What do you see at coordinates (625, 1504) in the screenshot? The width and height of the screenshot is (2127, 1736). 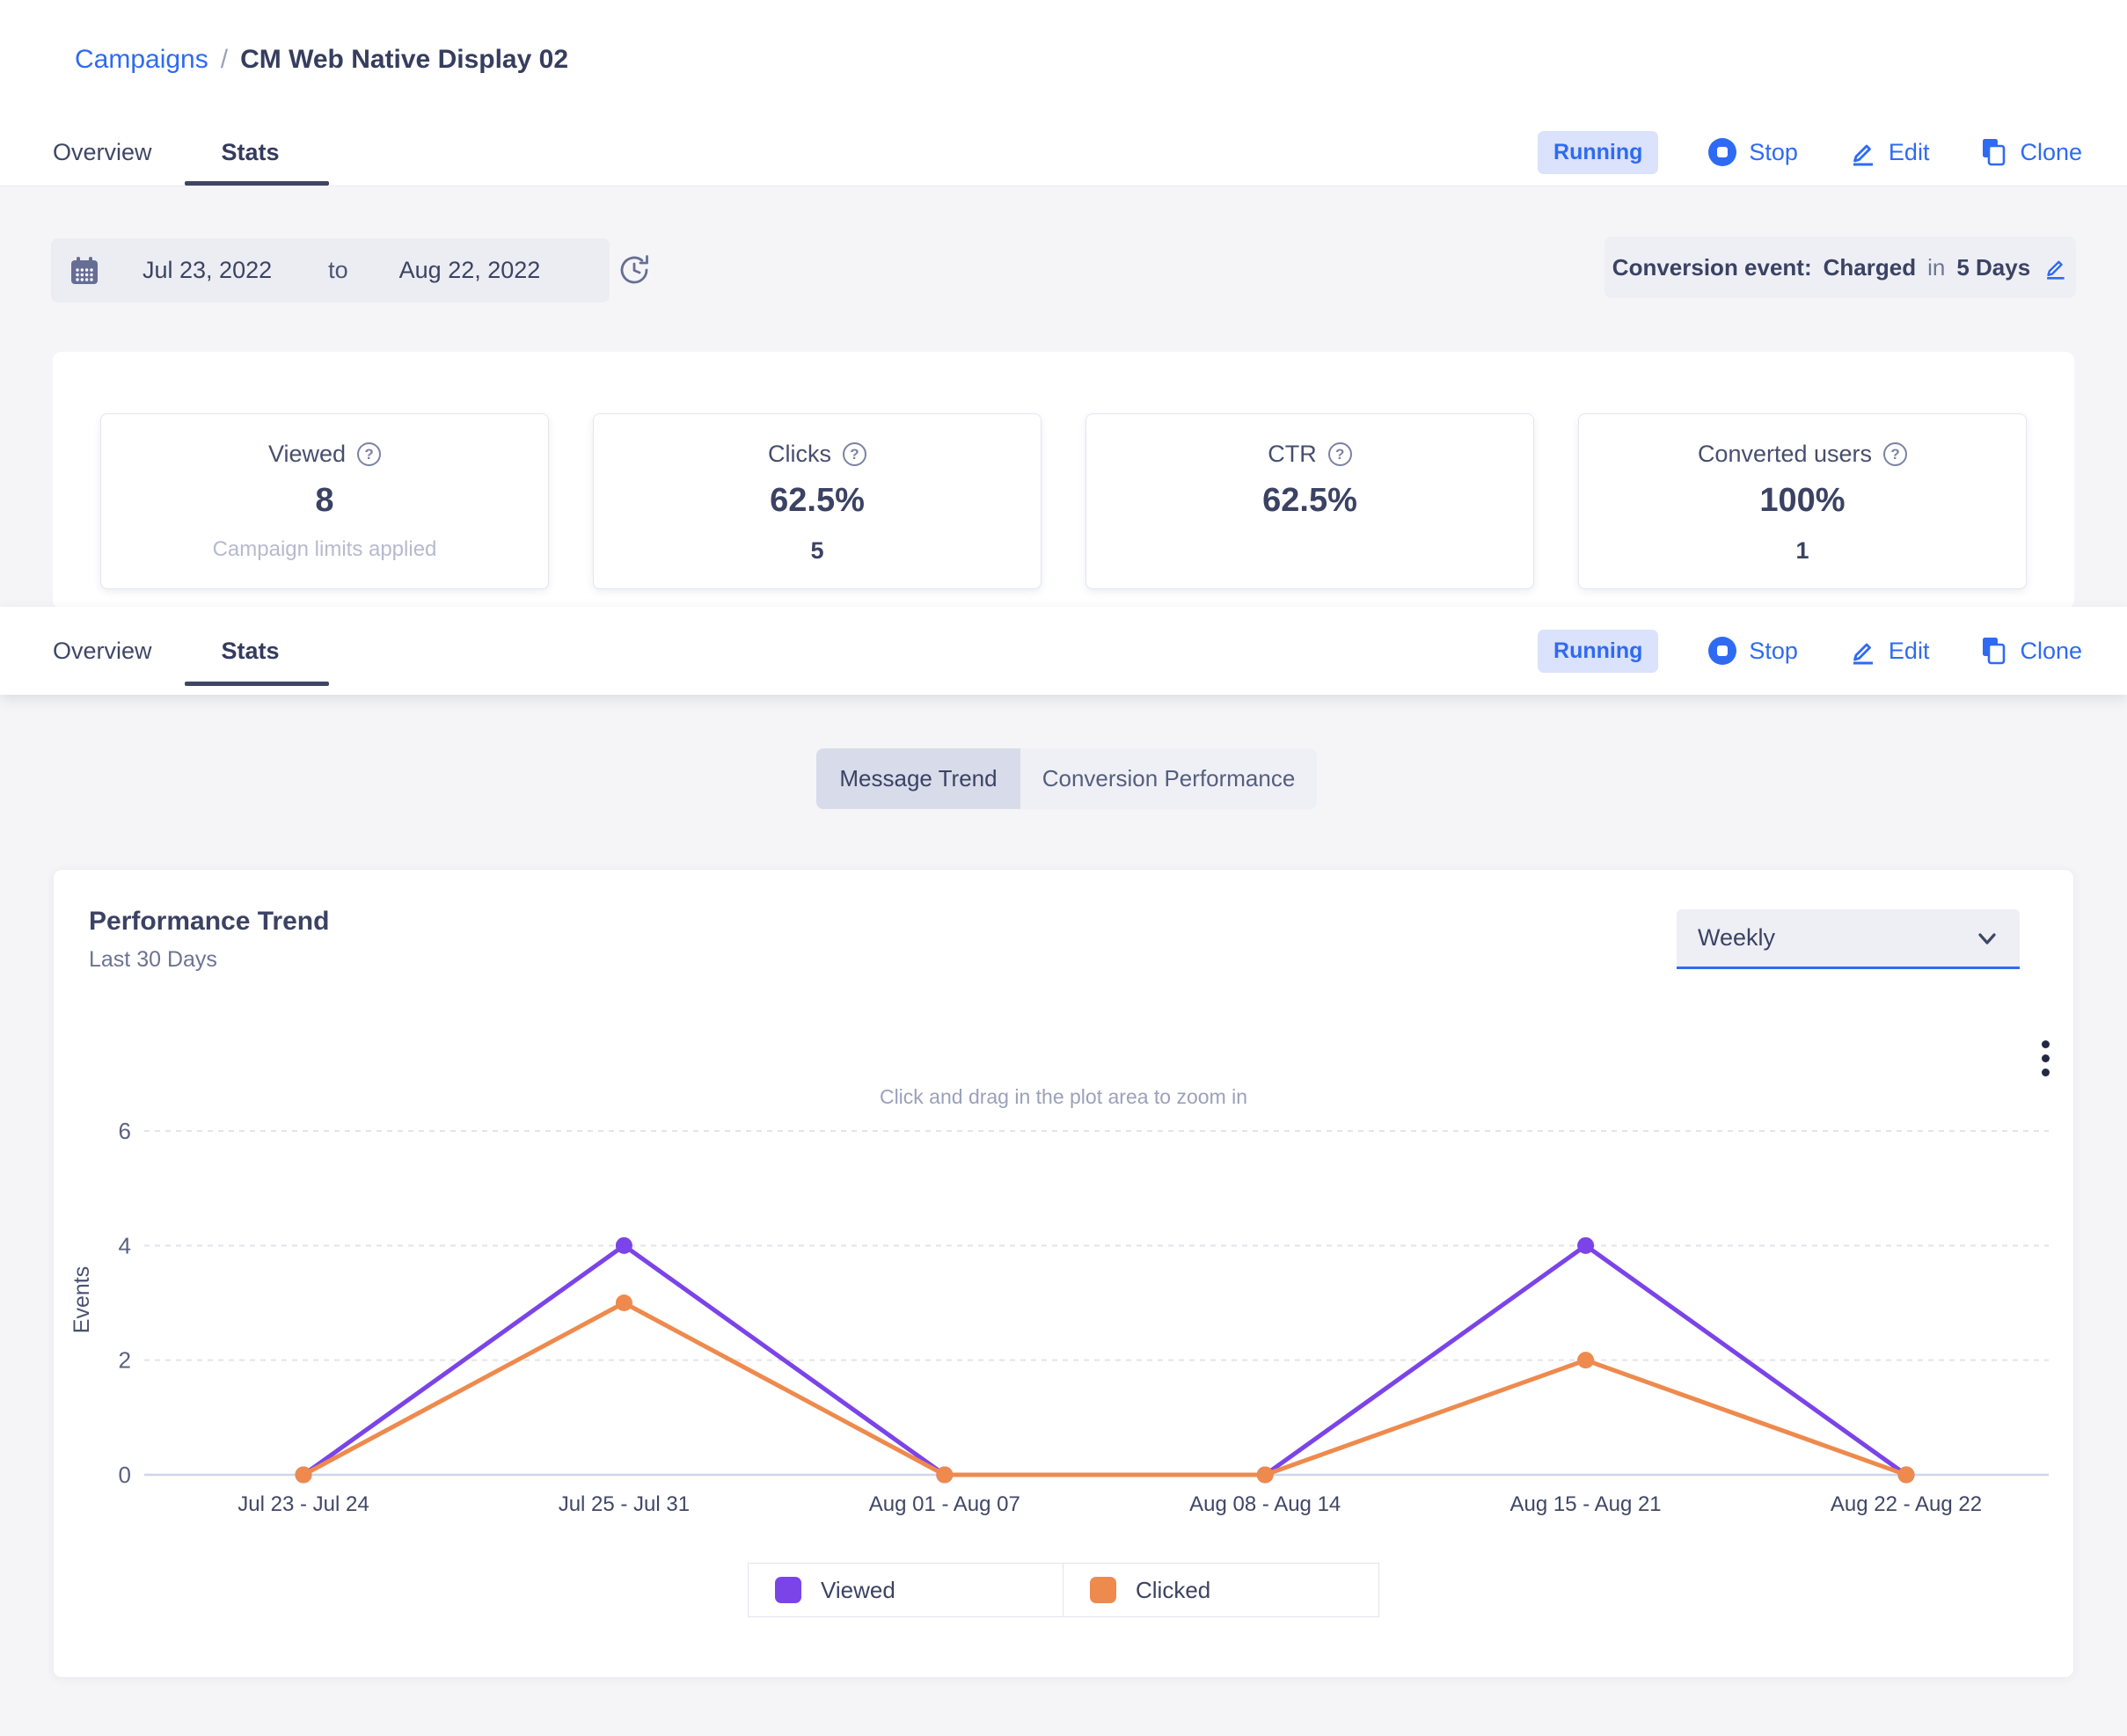 I see `svg-text: Jul 25 - Jul 31` at bounding box center [625, 1504].